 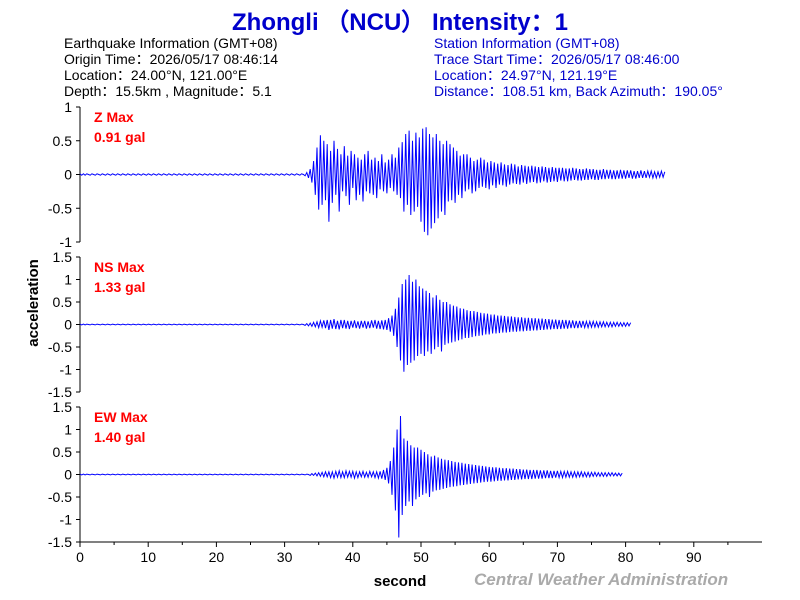 I want to click on max-label-ns: NS Max, so click(x=119, y=267).